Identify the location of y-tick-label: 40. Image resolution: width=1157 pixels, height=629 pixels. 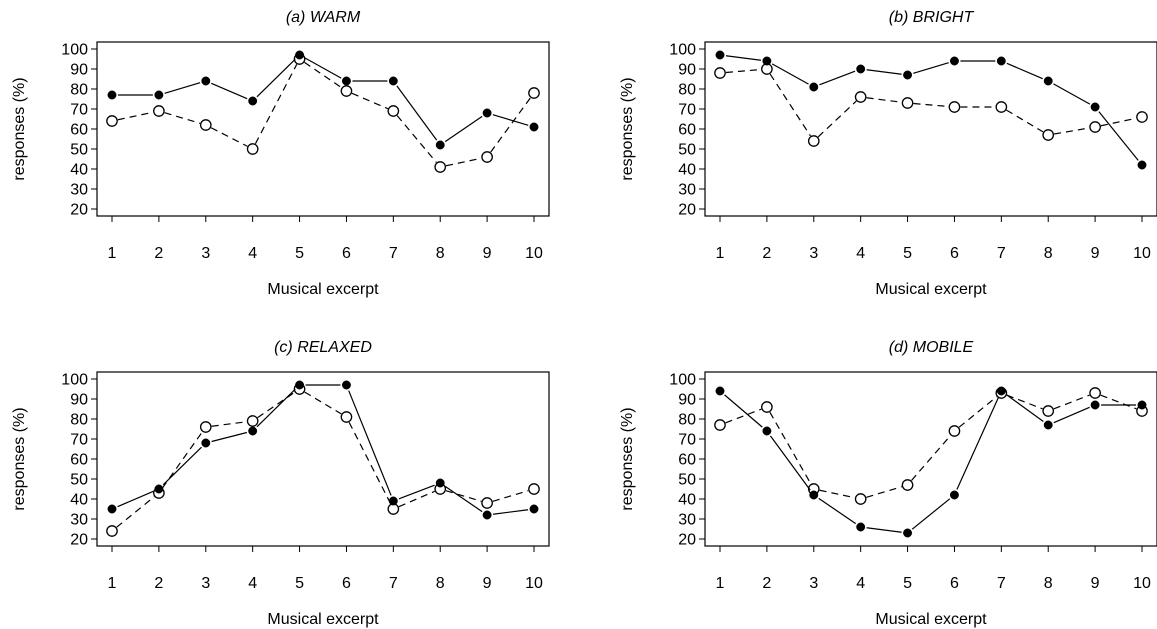
(79, 500).